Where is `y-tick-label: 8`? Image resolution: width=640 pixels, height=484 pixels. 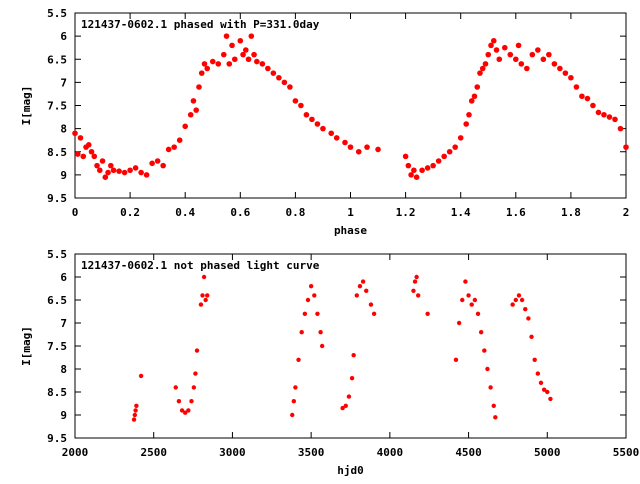
y-tick-label: 8 is located at coordinates (63, 129).